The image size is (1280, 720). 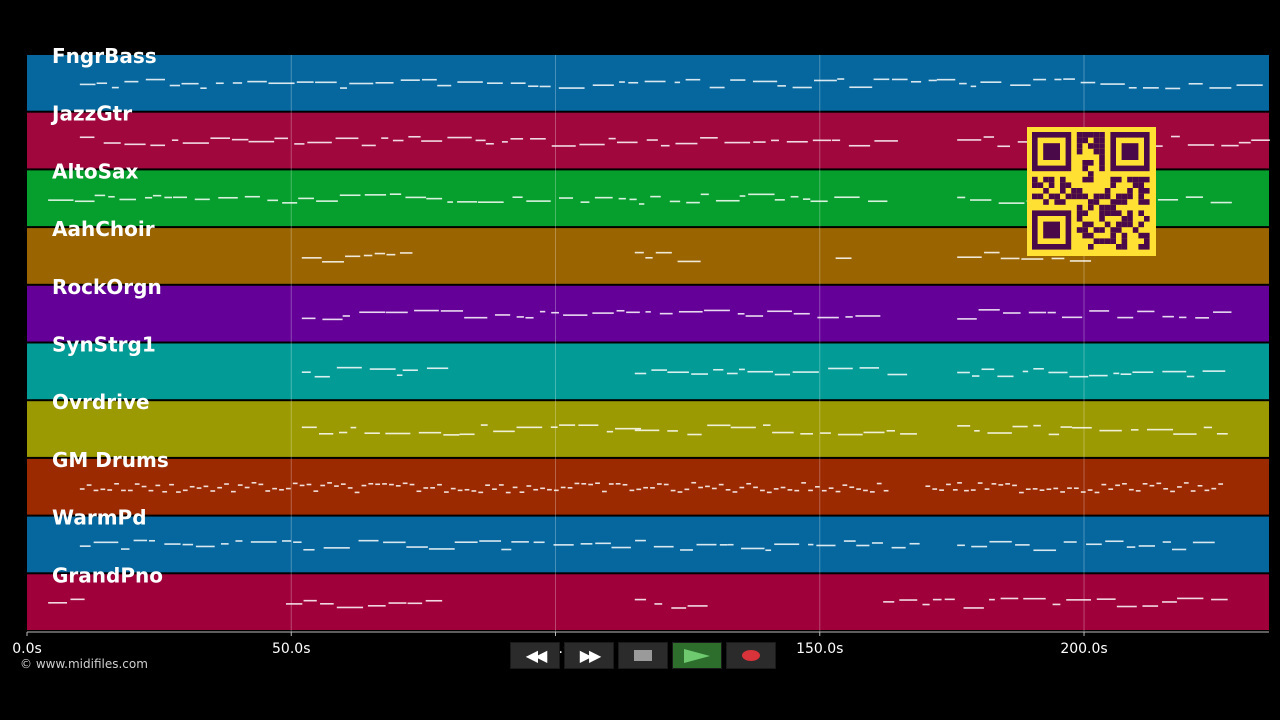 I want to click on stop-button, so click(x=643, y=655).